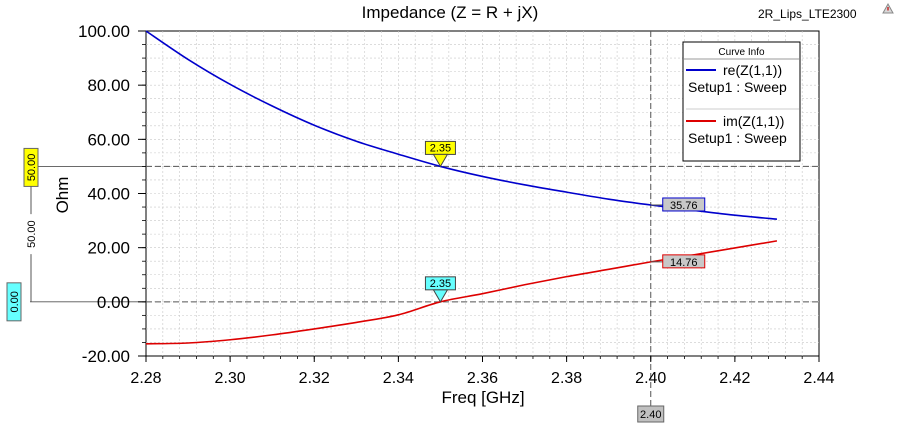  I want to click on h-cursor-label: 0.00, so click(15, 301).